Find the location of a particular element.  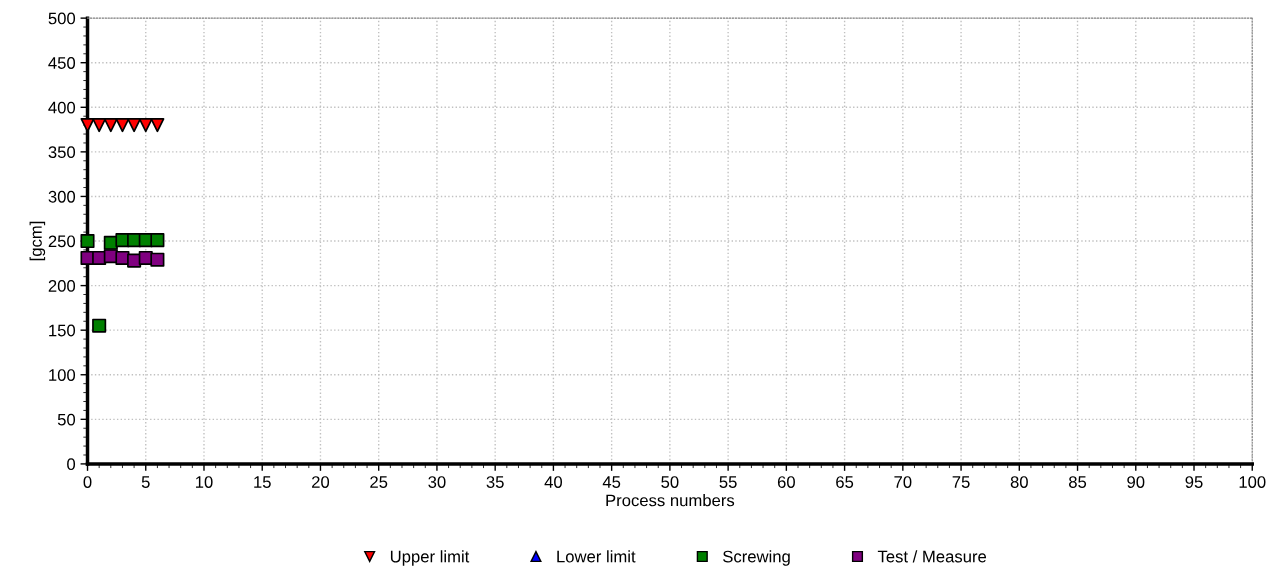

x-tick-label: 0 is located at coordinates (87, 482).